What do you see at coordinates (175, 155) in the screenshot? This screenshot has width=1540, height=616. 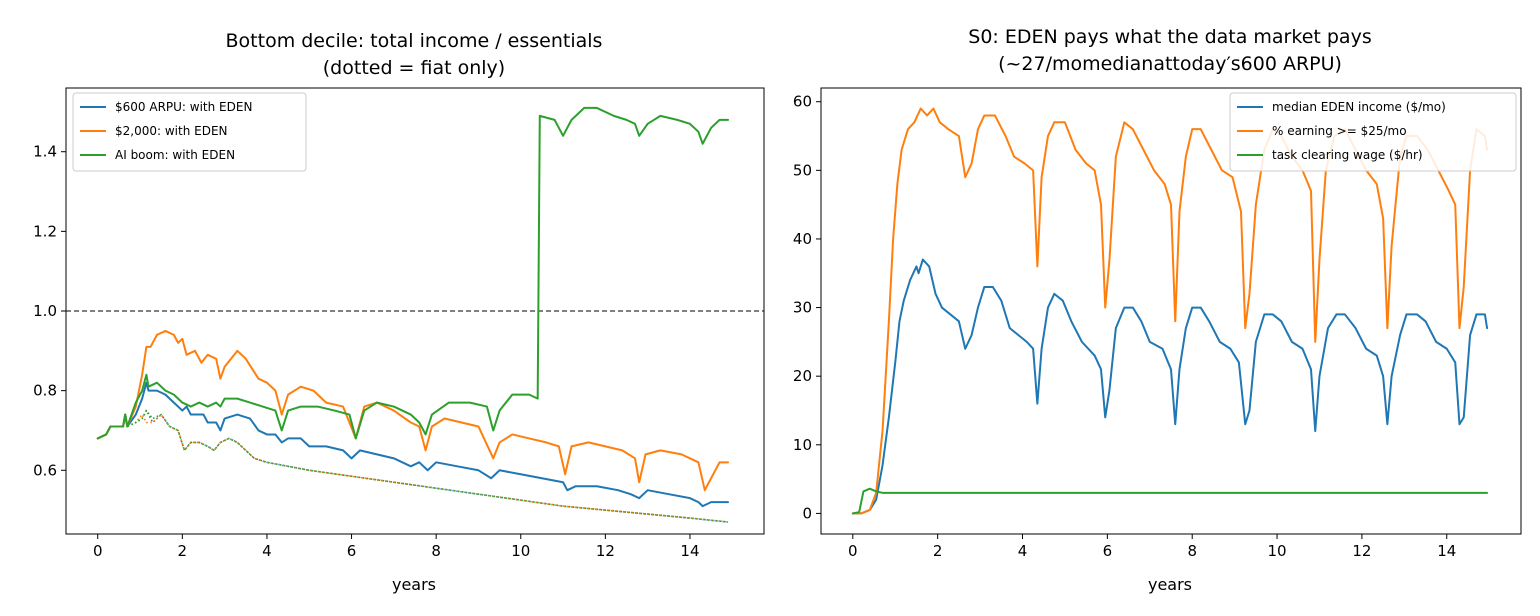 I see `legend-entry: AI boom: with EDEN` at bounding box center [175, 155].